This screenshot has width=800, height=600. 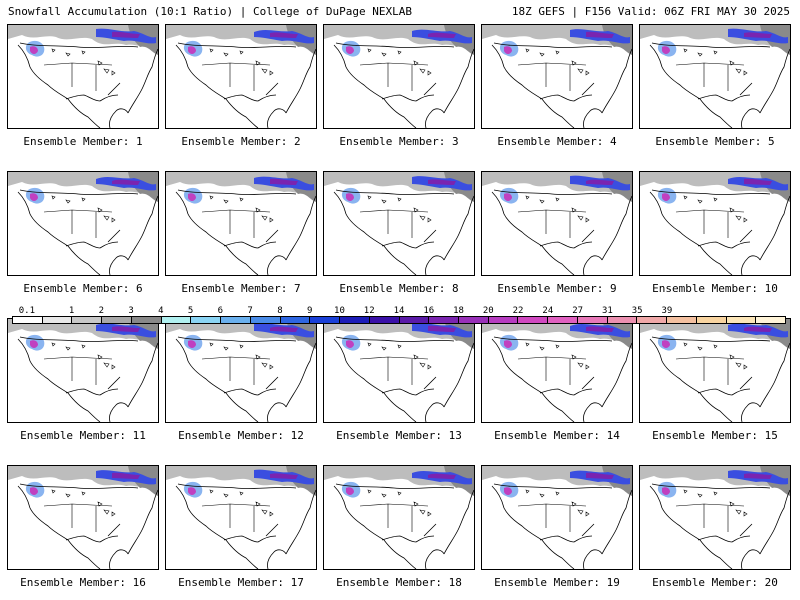 I want to click on colorbar-label: 7, so click(x=250, y=311).